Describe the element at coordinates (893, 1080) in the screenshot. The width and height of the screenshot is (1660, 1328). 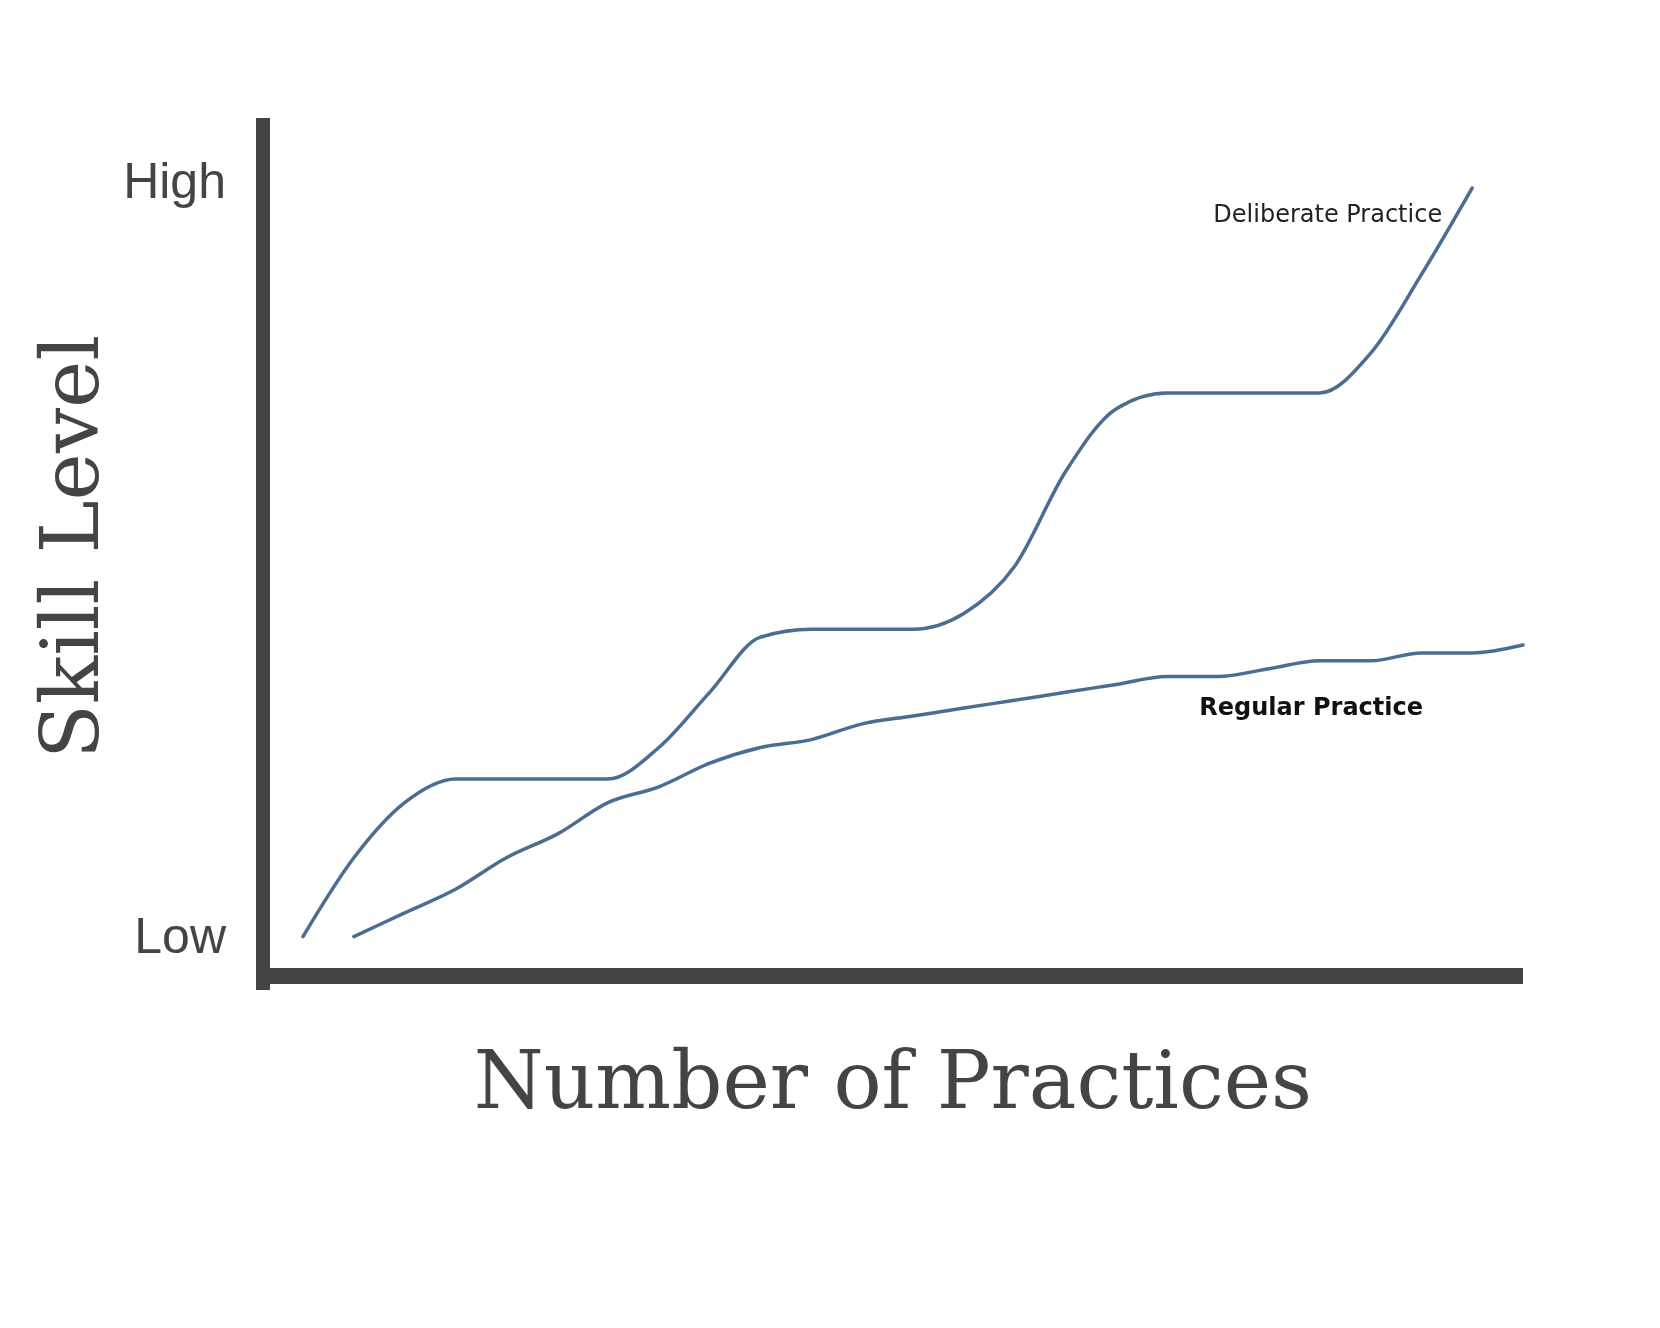
I see `x-axis-title: Number of Practices` at that location.